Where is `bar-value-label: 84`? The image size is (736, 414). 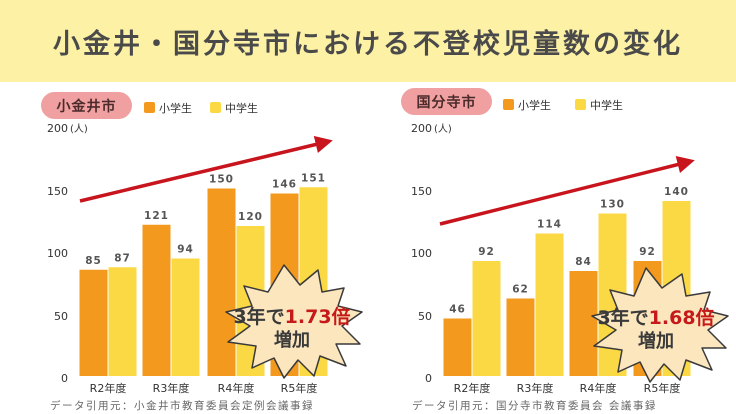
bar-value-label: 84 is located at coordinates (583, 262).